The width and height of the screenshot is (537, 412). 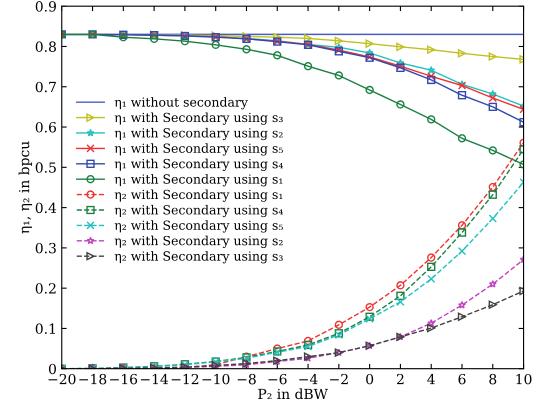 I want to click on x-tick-label: −14, so click(x=154, y=379).